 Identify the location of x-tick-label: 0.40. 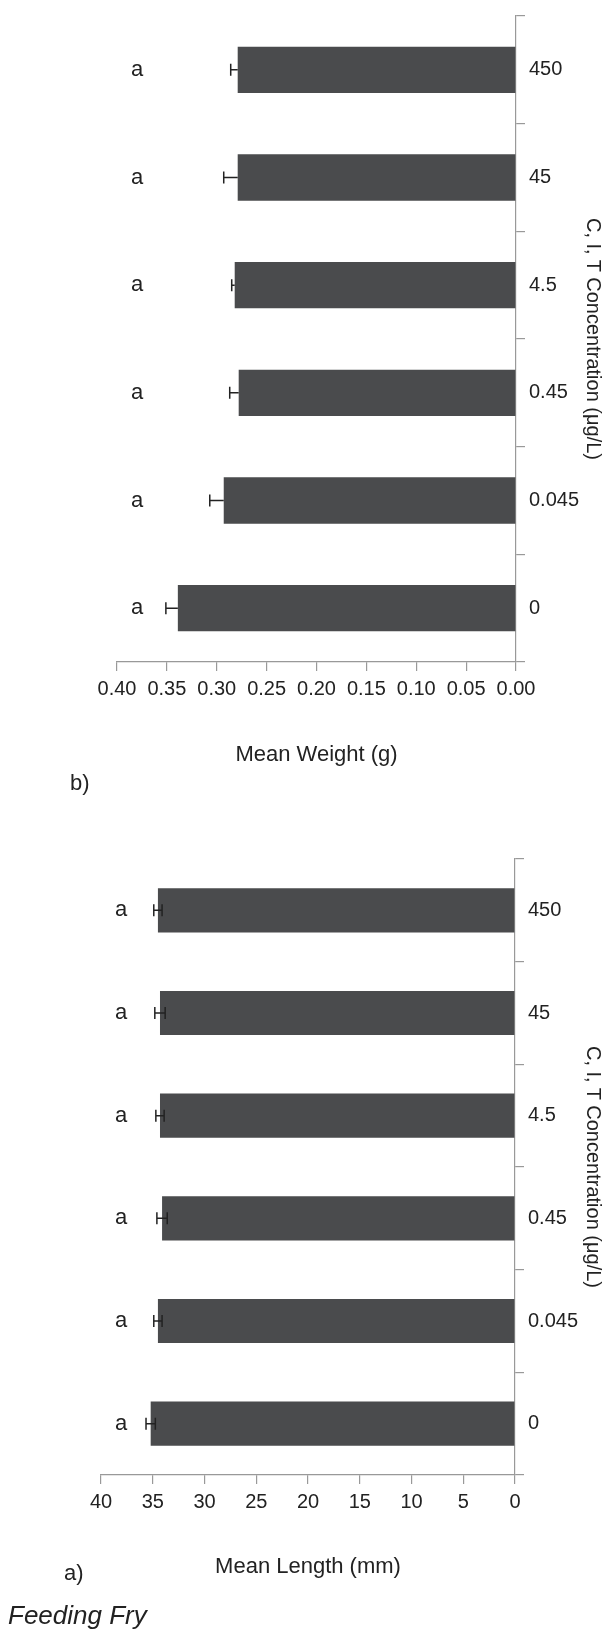
(117, 687).